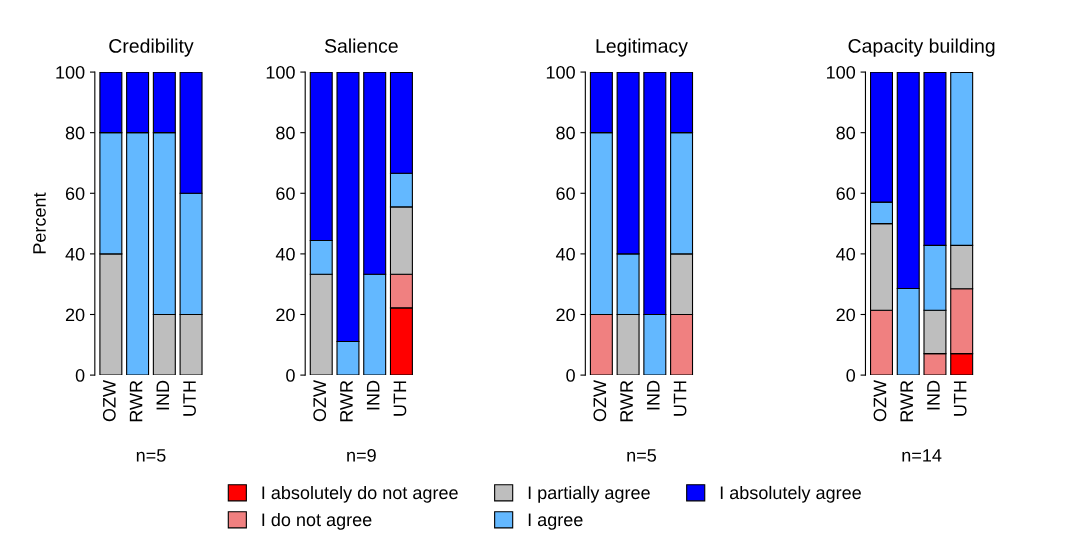 This screenshot has height=546, width=1090. Describe the element at coordinates (39, 223) in the screenshot. I see `y-axis-title: Percent` at that location.